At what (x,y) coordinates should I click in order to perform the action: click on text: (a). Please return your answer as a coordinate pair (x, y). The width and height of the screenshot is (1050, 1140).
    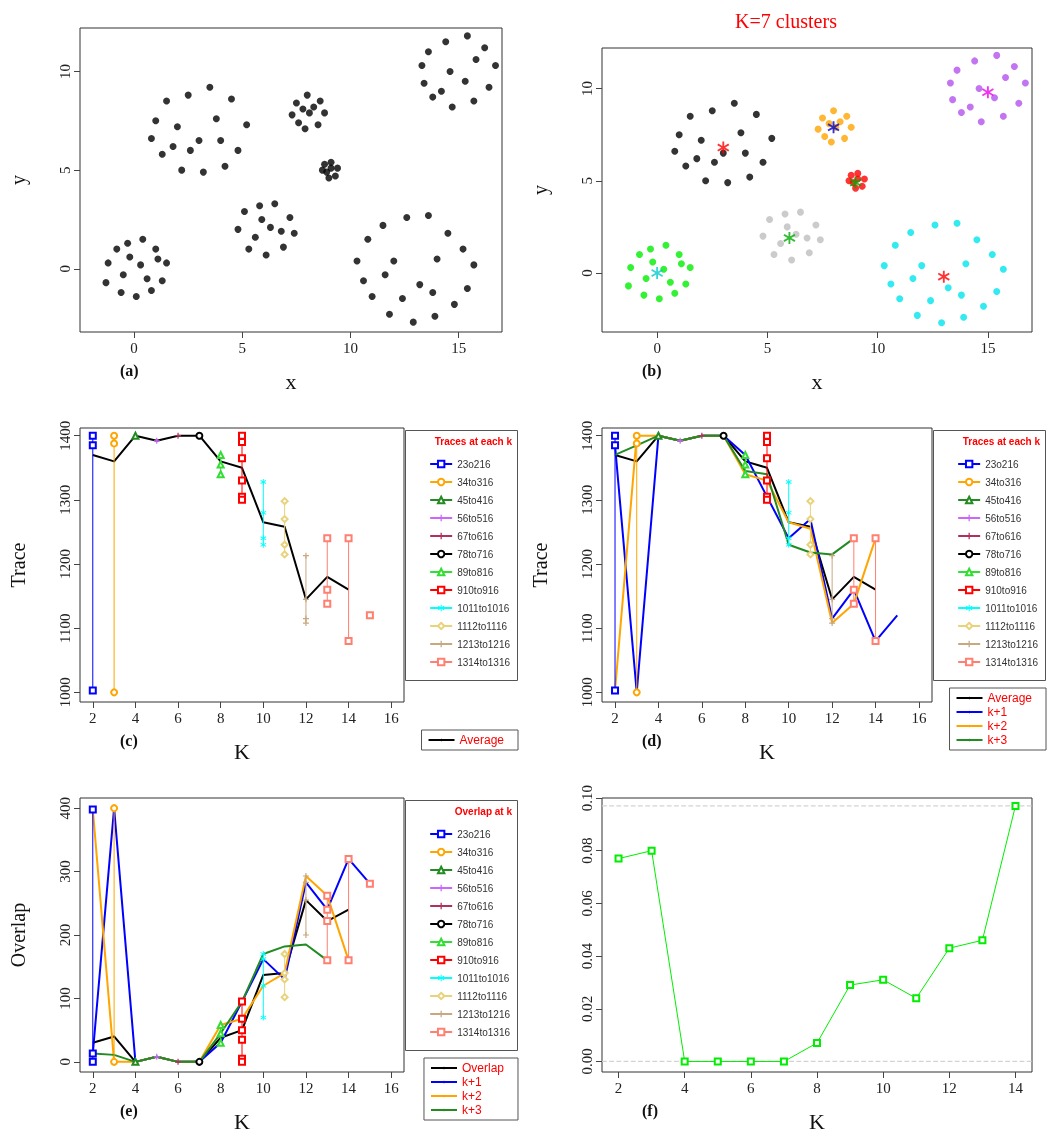
    Looking at the image, I should click on (129, 370).